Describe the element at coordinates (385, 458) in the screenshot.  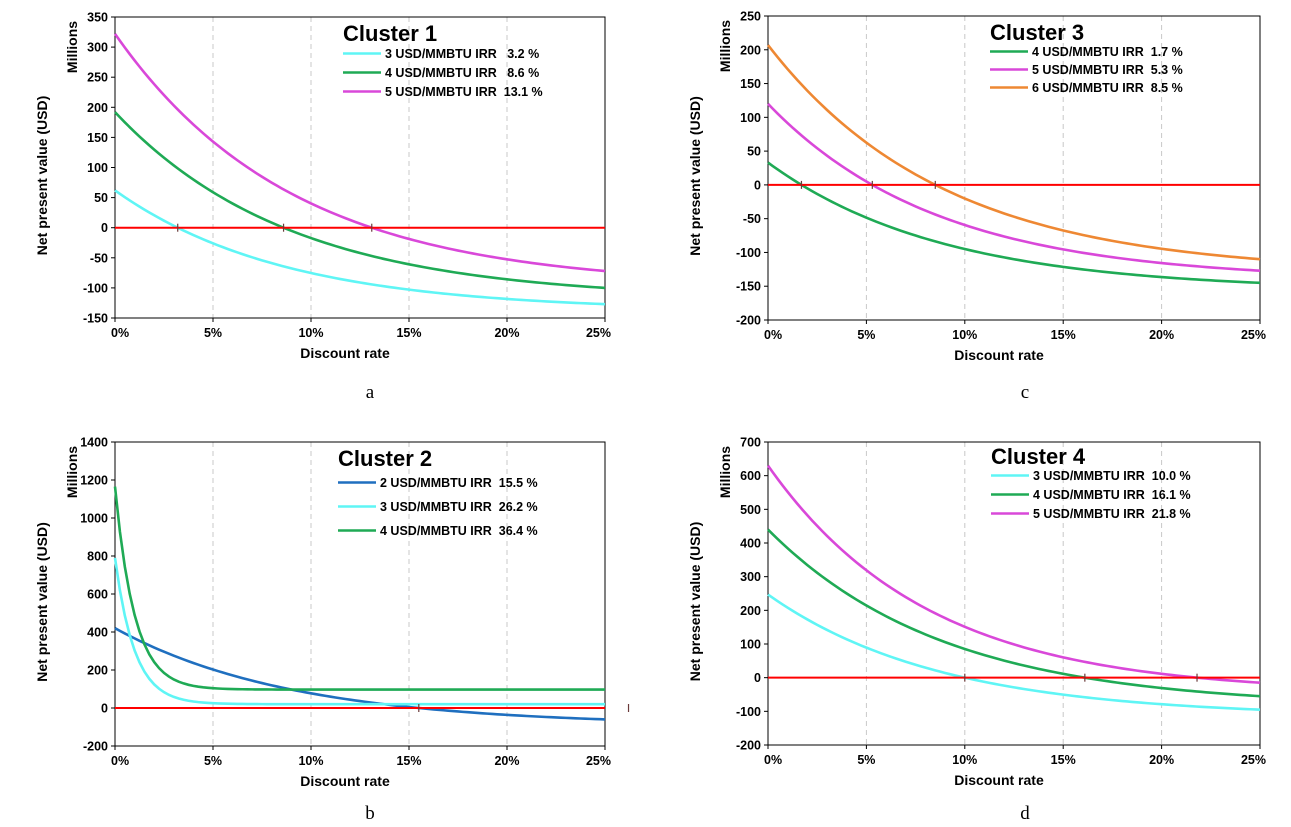
I see `cluster-title: Cluster 2` at that location.